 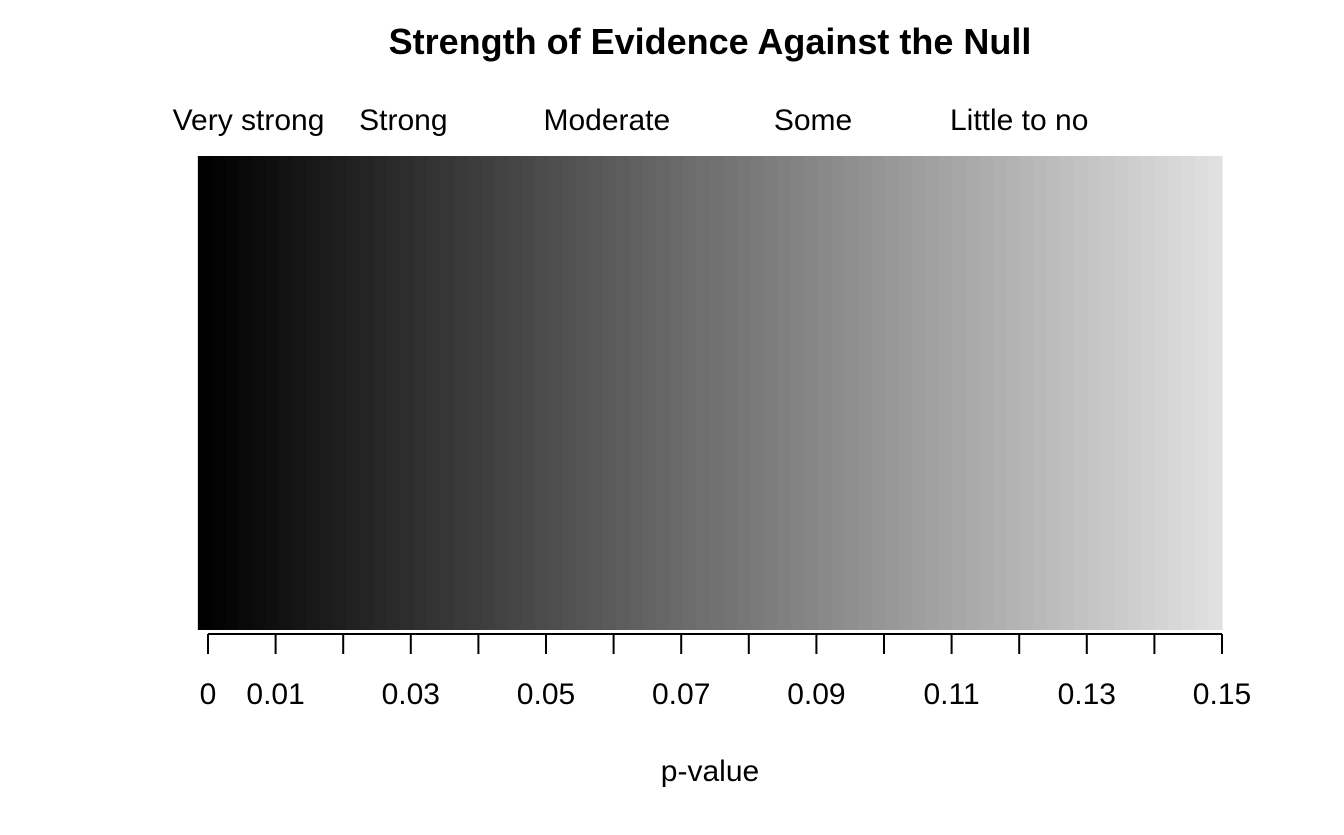 I want to click on category-label: Strong, so click(x=403, y=120).